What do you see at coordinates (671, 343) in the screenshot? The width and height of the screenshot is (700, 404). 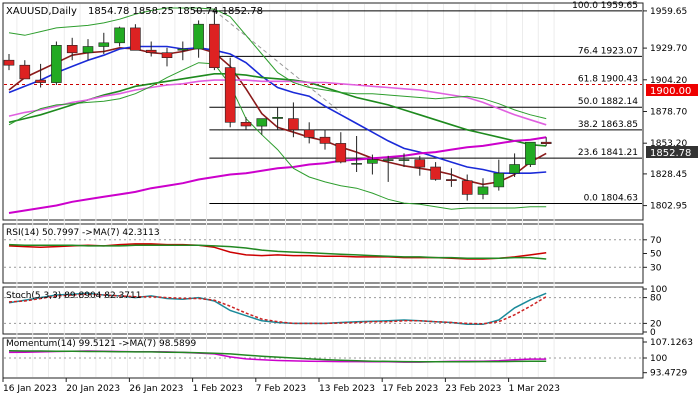 I see `indicator-axis-label: 107.1263` at bounding box center [671, 343].